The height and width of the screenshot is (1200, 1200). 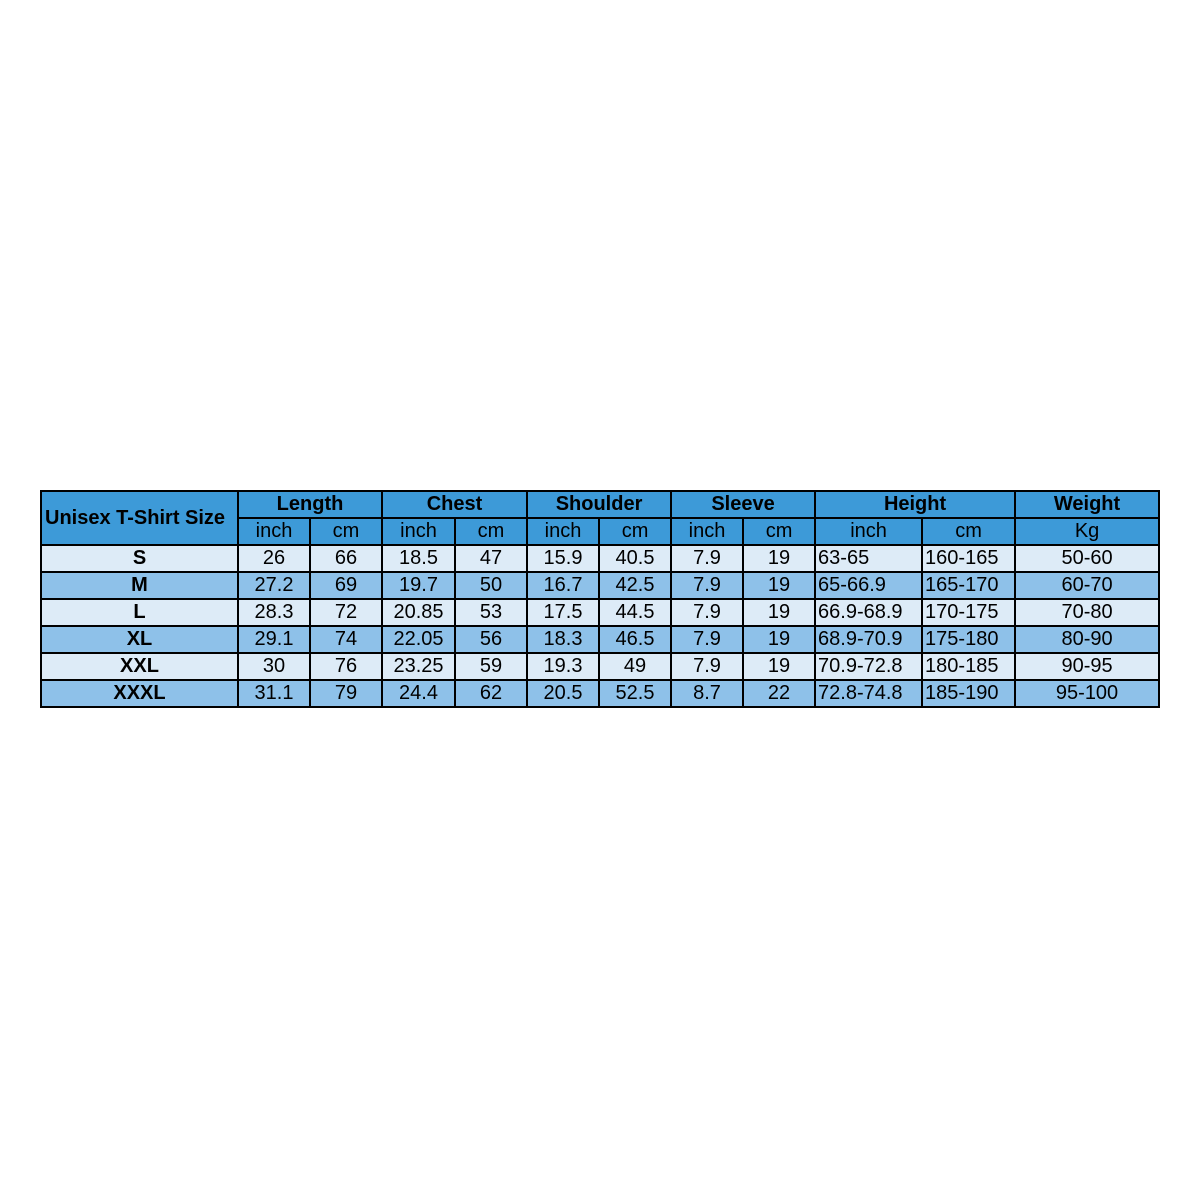 I want to click on size-label: S, so click(x=139, y=558).